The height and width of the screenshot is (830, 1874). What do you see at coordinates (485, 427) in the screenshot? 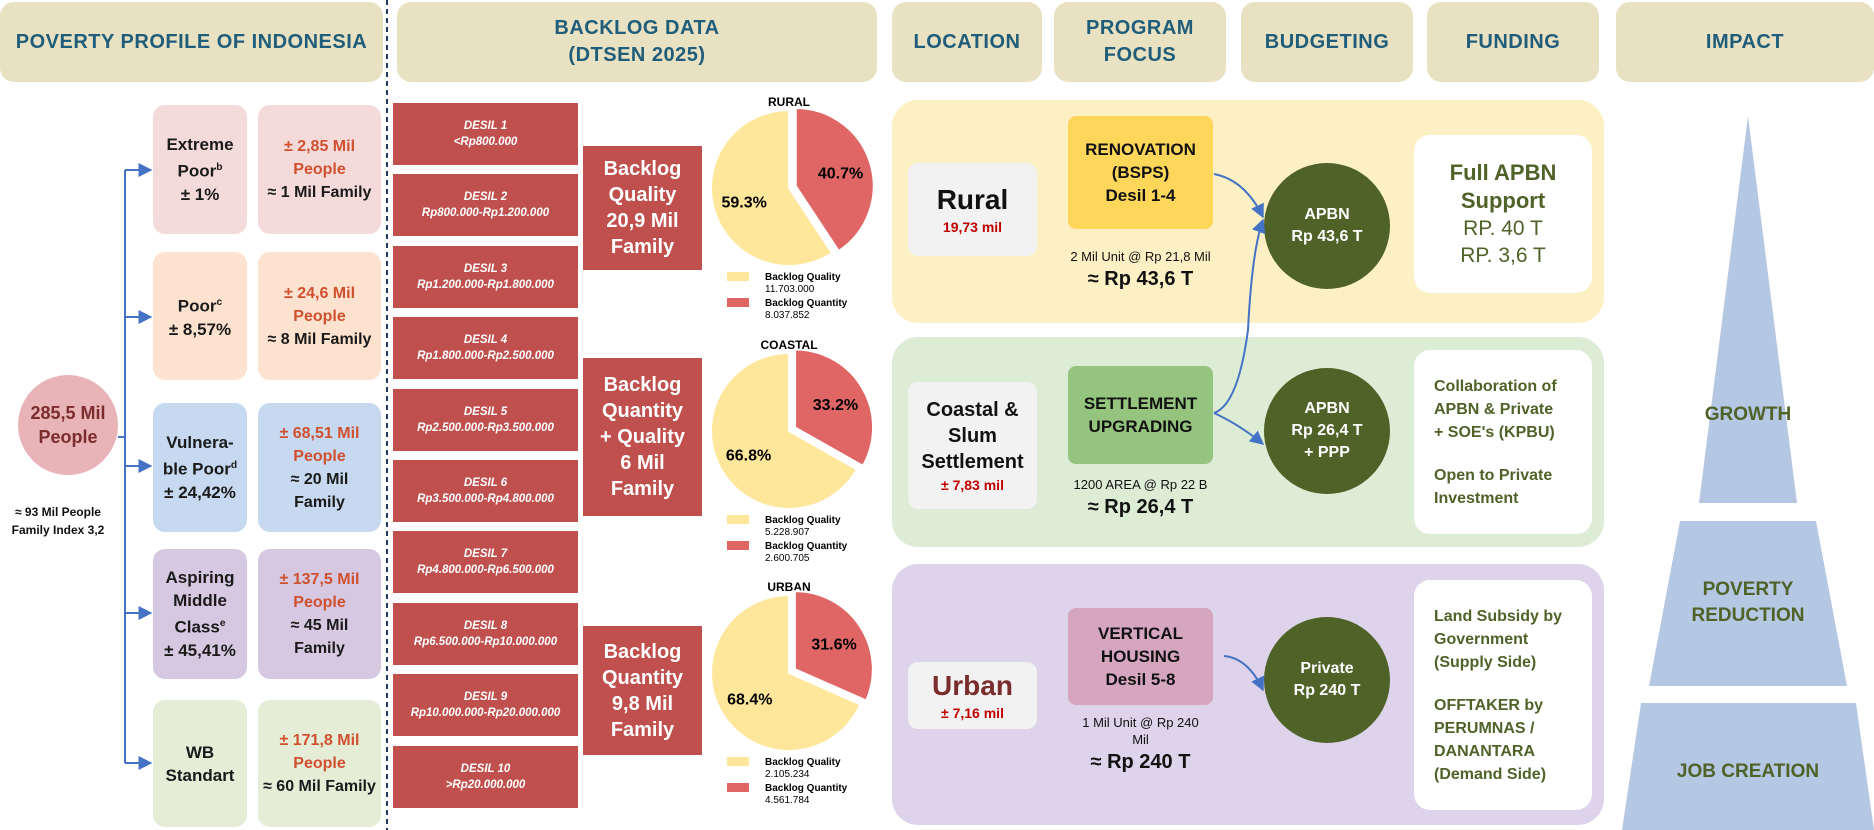
I see `text: Rp2.500.000-Rp3.500.000` at bounding box center [485, 427].